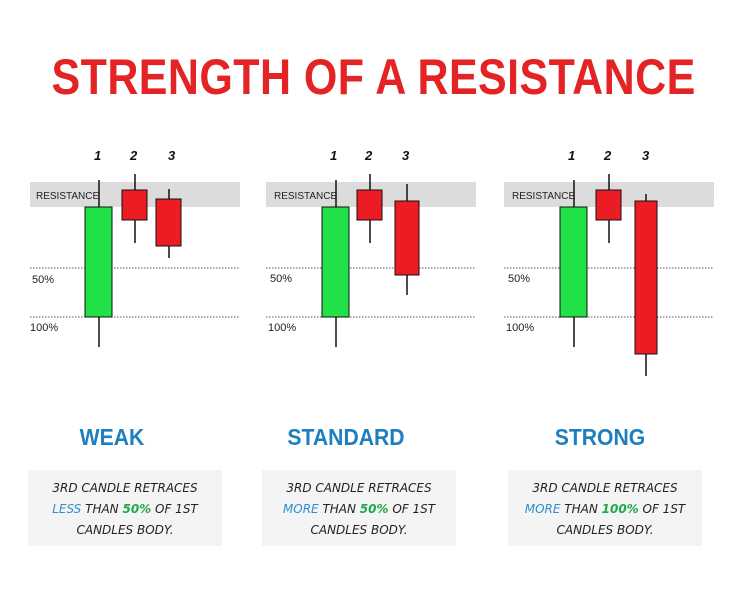 The height and width of the screenshot is (616, 736). What do you see at coordinates (373, 77) in the screenshot?
I see `page-title: STRENGTH OF A RESISTANCE` at bounding box center [373, 77].